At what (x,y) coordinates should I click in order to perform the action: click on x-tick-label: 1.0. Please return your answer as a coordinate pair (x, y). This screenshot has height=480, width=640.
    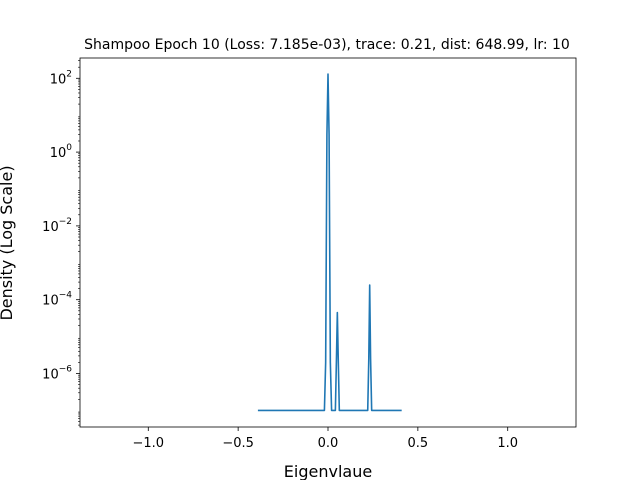
    Looking at the image, I should click on (507, 443).